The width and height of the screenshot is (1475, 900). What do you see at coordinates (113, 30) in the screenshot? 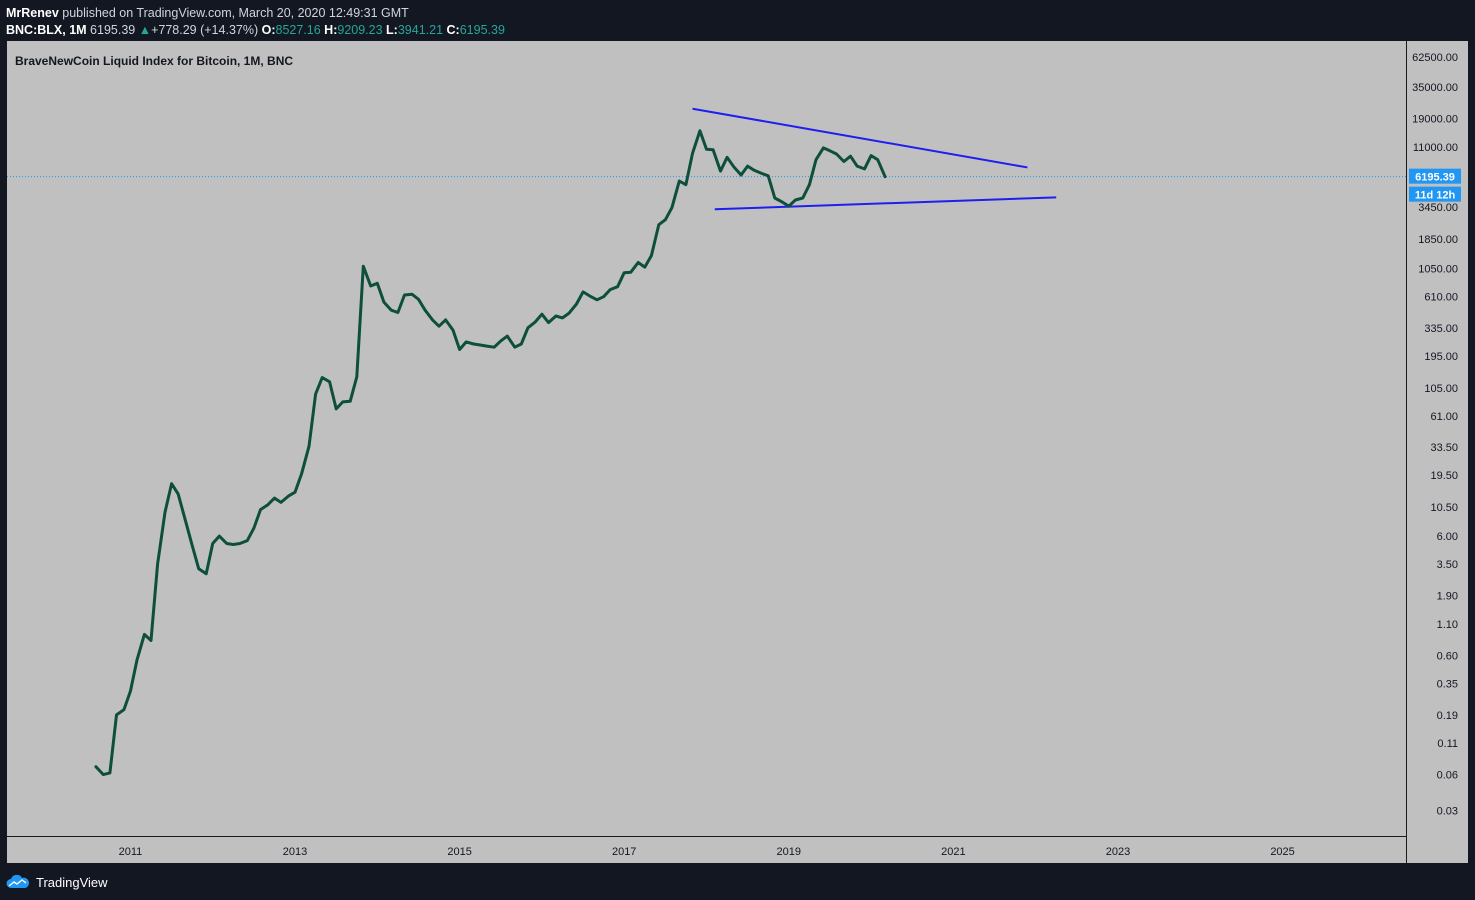
I see `last-price: 6195.39` at bounding box center [113, 30].